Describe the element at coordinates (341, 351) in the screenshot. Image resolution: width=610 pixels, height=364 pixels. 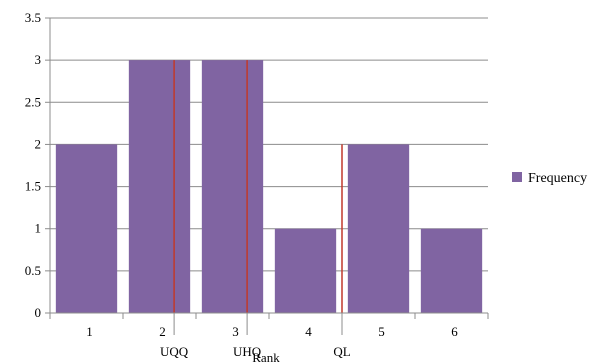
I see `marker-label: QL` at that location.